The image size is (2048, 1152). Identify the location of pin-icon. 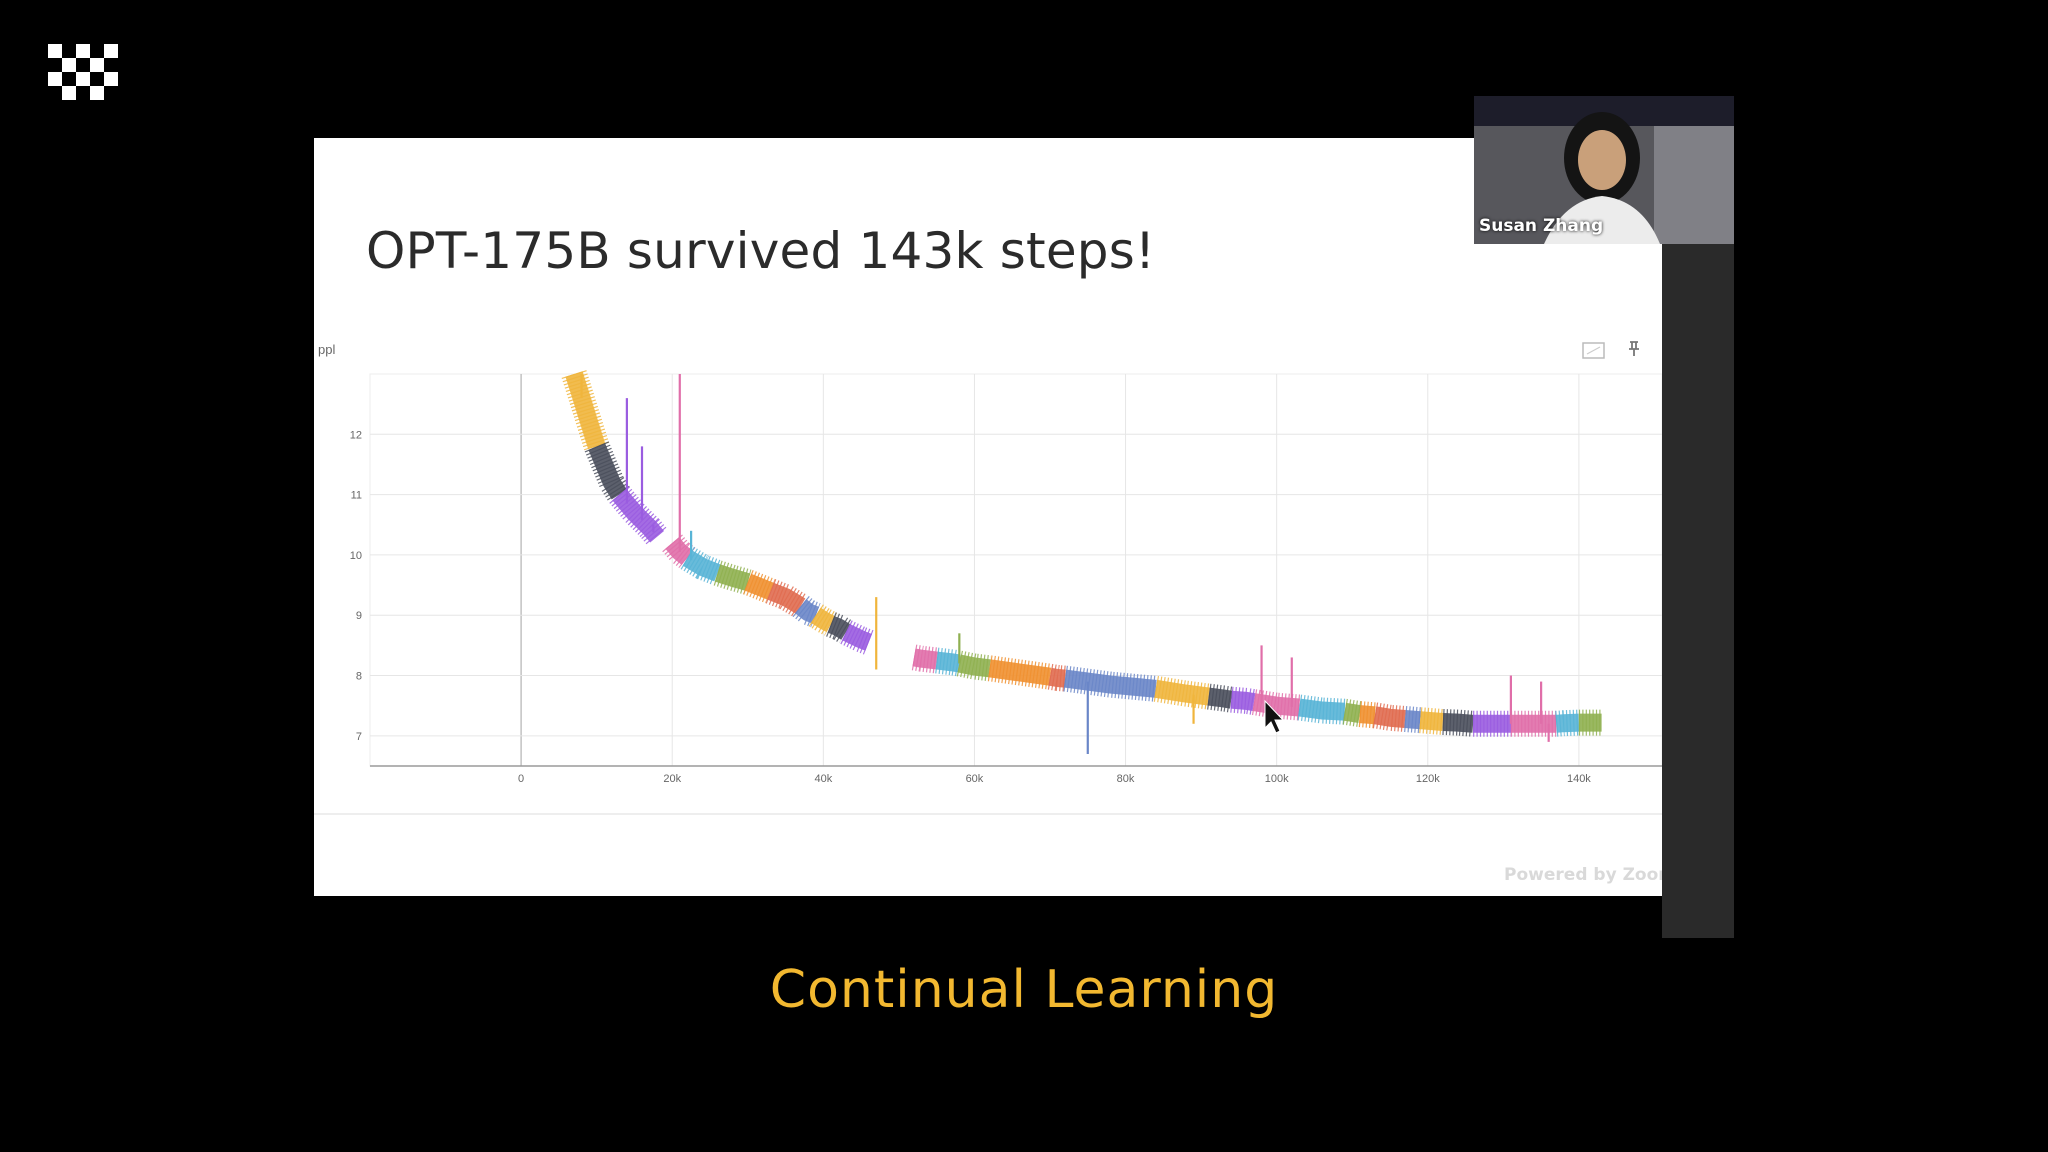
(1634, 348).